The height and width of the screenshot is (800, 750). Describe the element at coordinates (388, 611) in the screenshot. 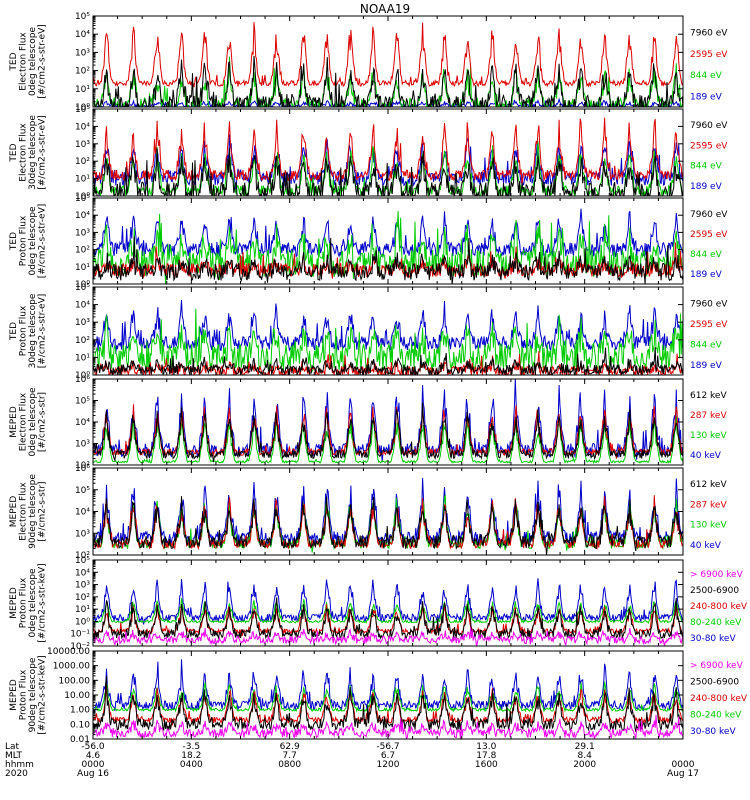

I see `trace-80-240-kev` at that location.